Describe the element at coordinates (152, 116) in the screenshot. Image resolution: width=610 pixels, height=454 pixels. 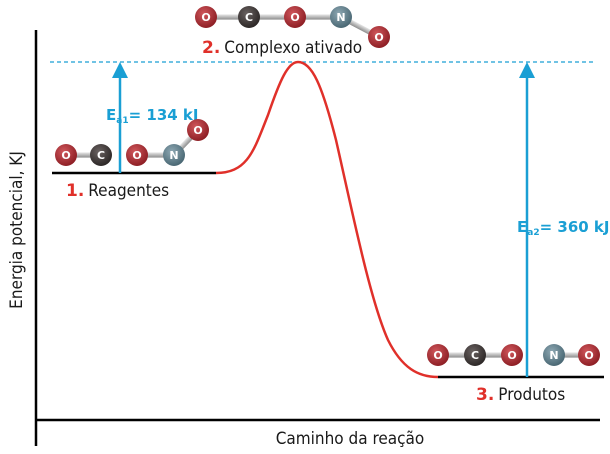
I see `activation-energy-1-label: Ea1= 134 kJ` at that location.